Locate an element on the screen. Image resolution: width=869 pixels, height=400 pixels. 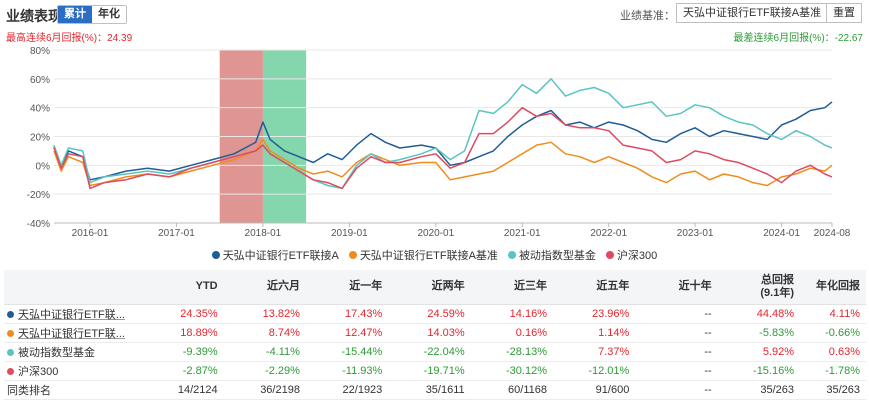
legend-label: 天弘中证银行ETF联接A基准 is located at coordinates (428, 256).